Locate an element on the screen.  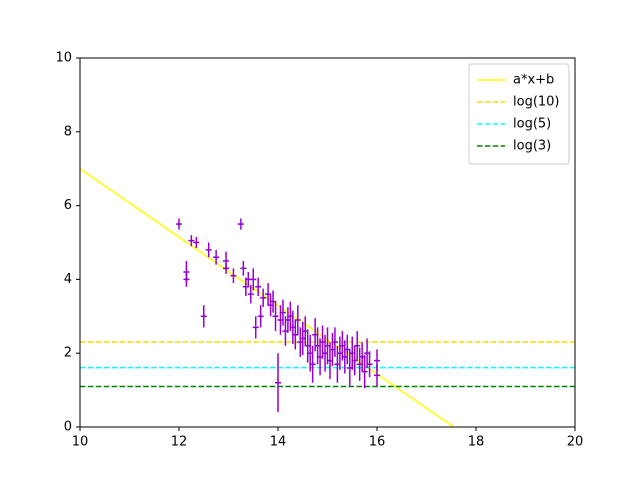
x-tick-label: 16 is located at coordinates (377, 442).